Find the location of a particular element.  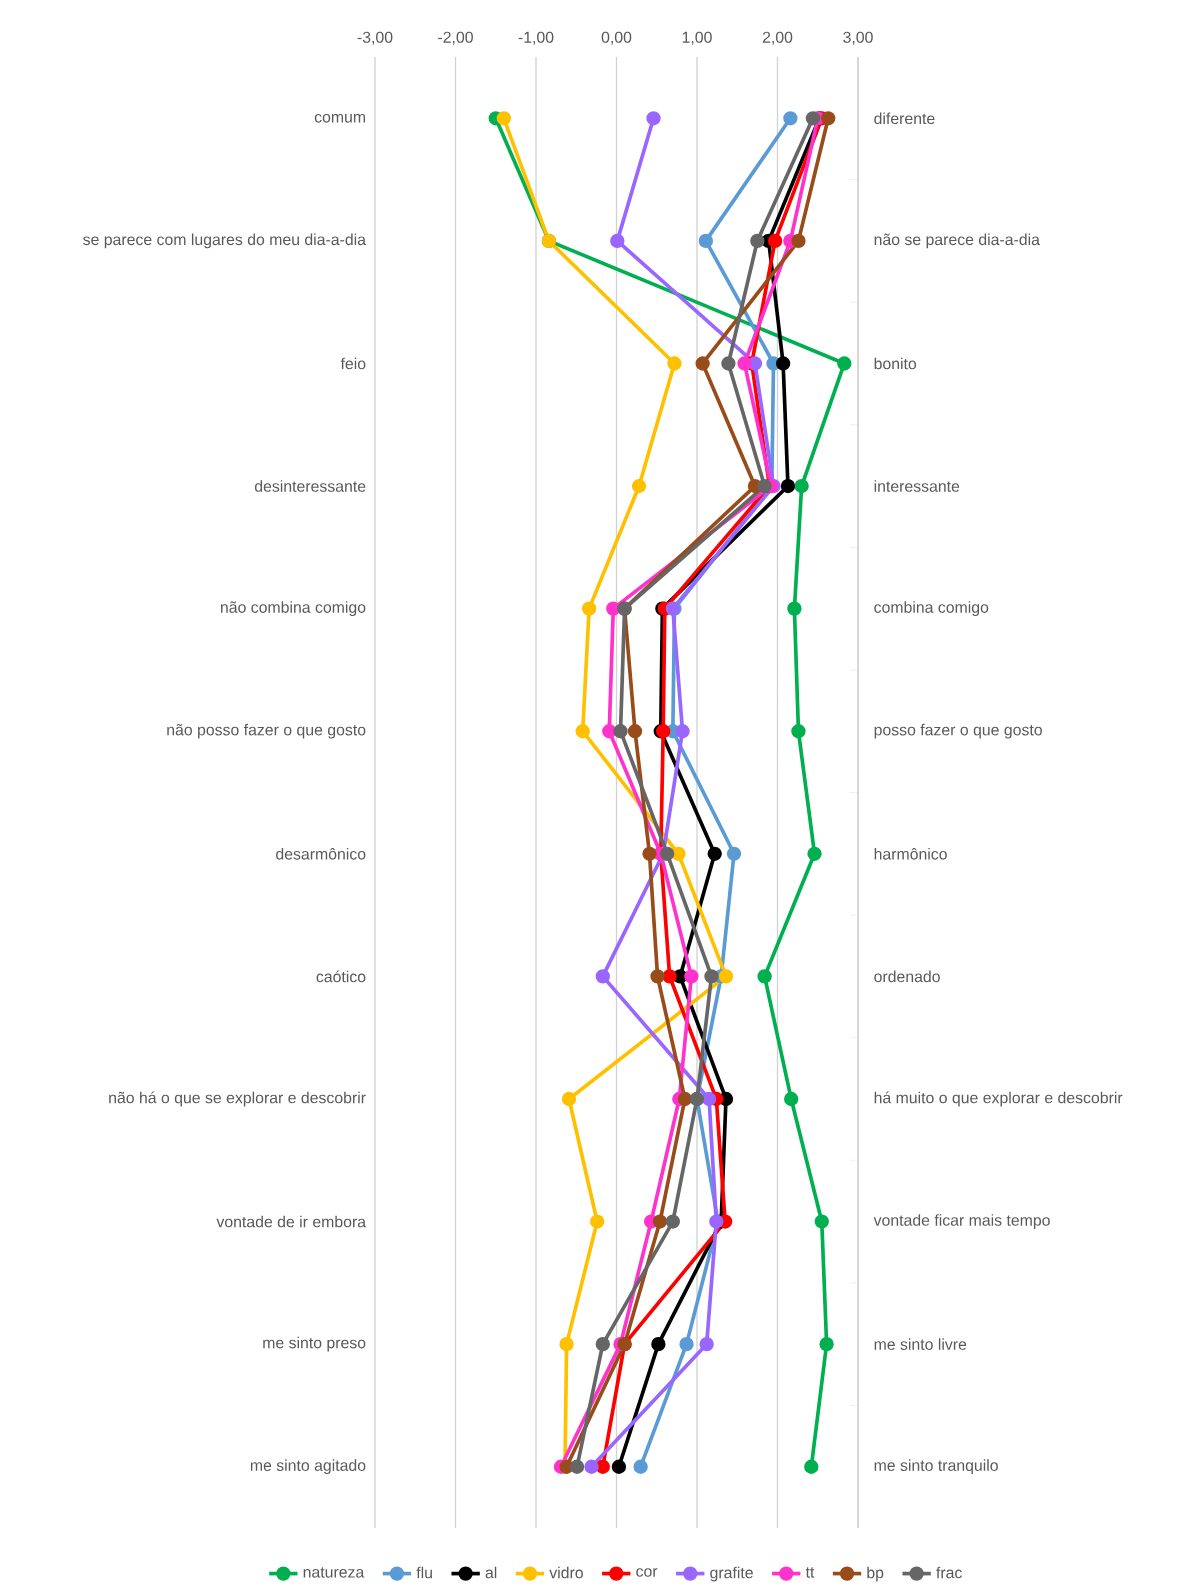

y2-tick-label: combina comigo is located at coordinates (931, 609).